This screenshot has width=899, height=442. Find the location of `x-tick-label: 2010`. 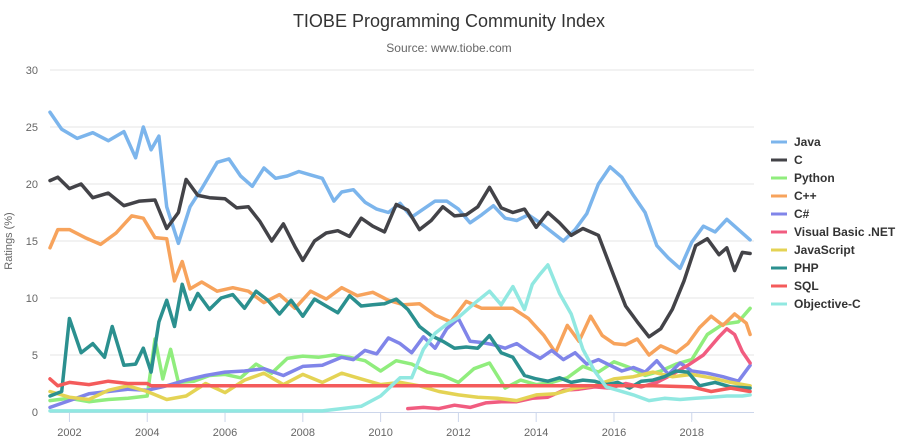

x-tick-label: 2010 is located at coordinates (380, 433).